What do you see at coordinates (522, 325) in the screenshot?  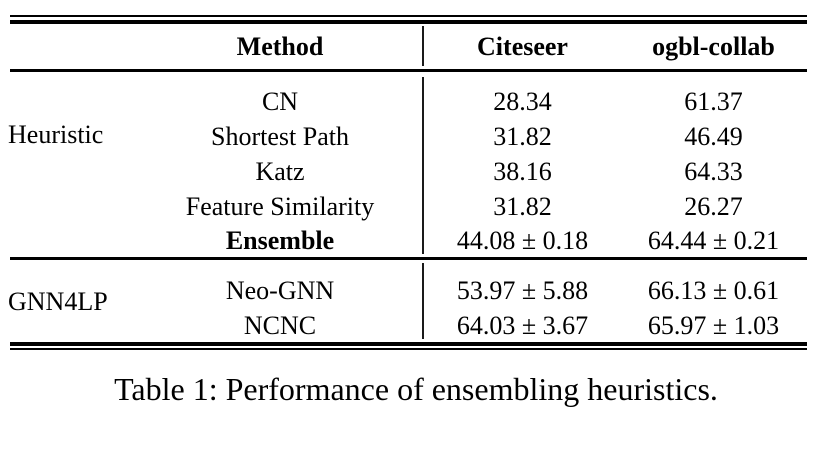 I see `value-cell: 64.03 ± 3.67` at bounding box center [522, 325].